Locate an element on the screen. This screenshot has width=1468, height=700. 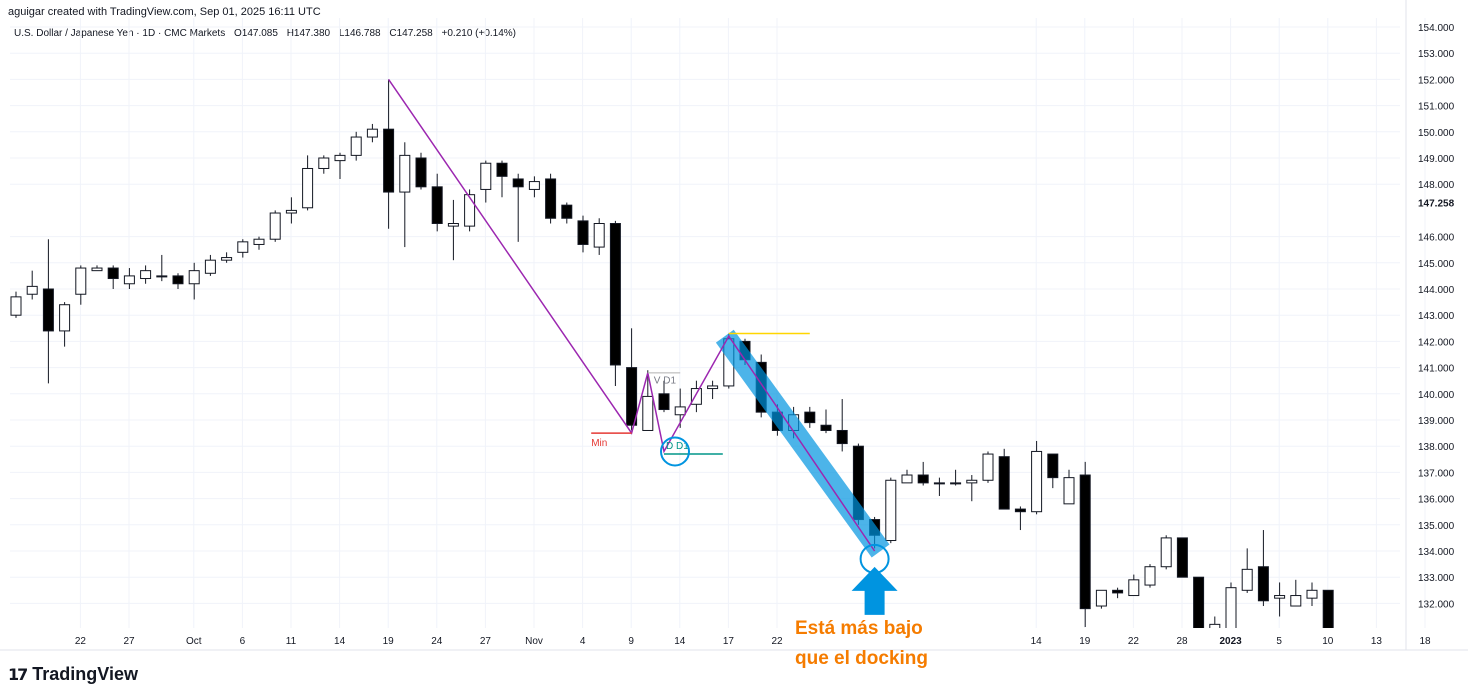
min-label: Min is located at coordinates (599, 443).